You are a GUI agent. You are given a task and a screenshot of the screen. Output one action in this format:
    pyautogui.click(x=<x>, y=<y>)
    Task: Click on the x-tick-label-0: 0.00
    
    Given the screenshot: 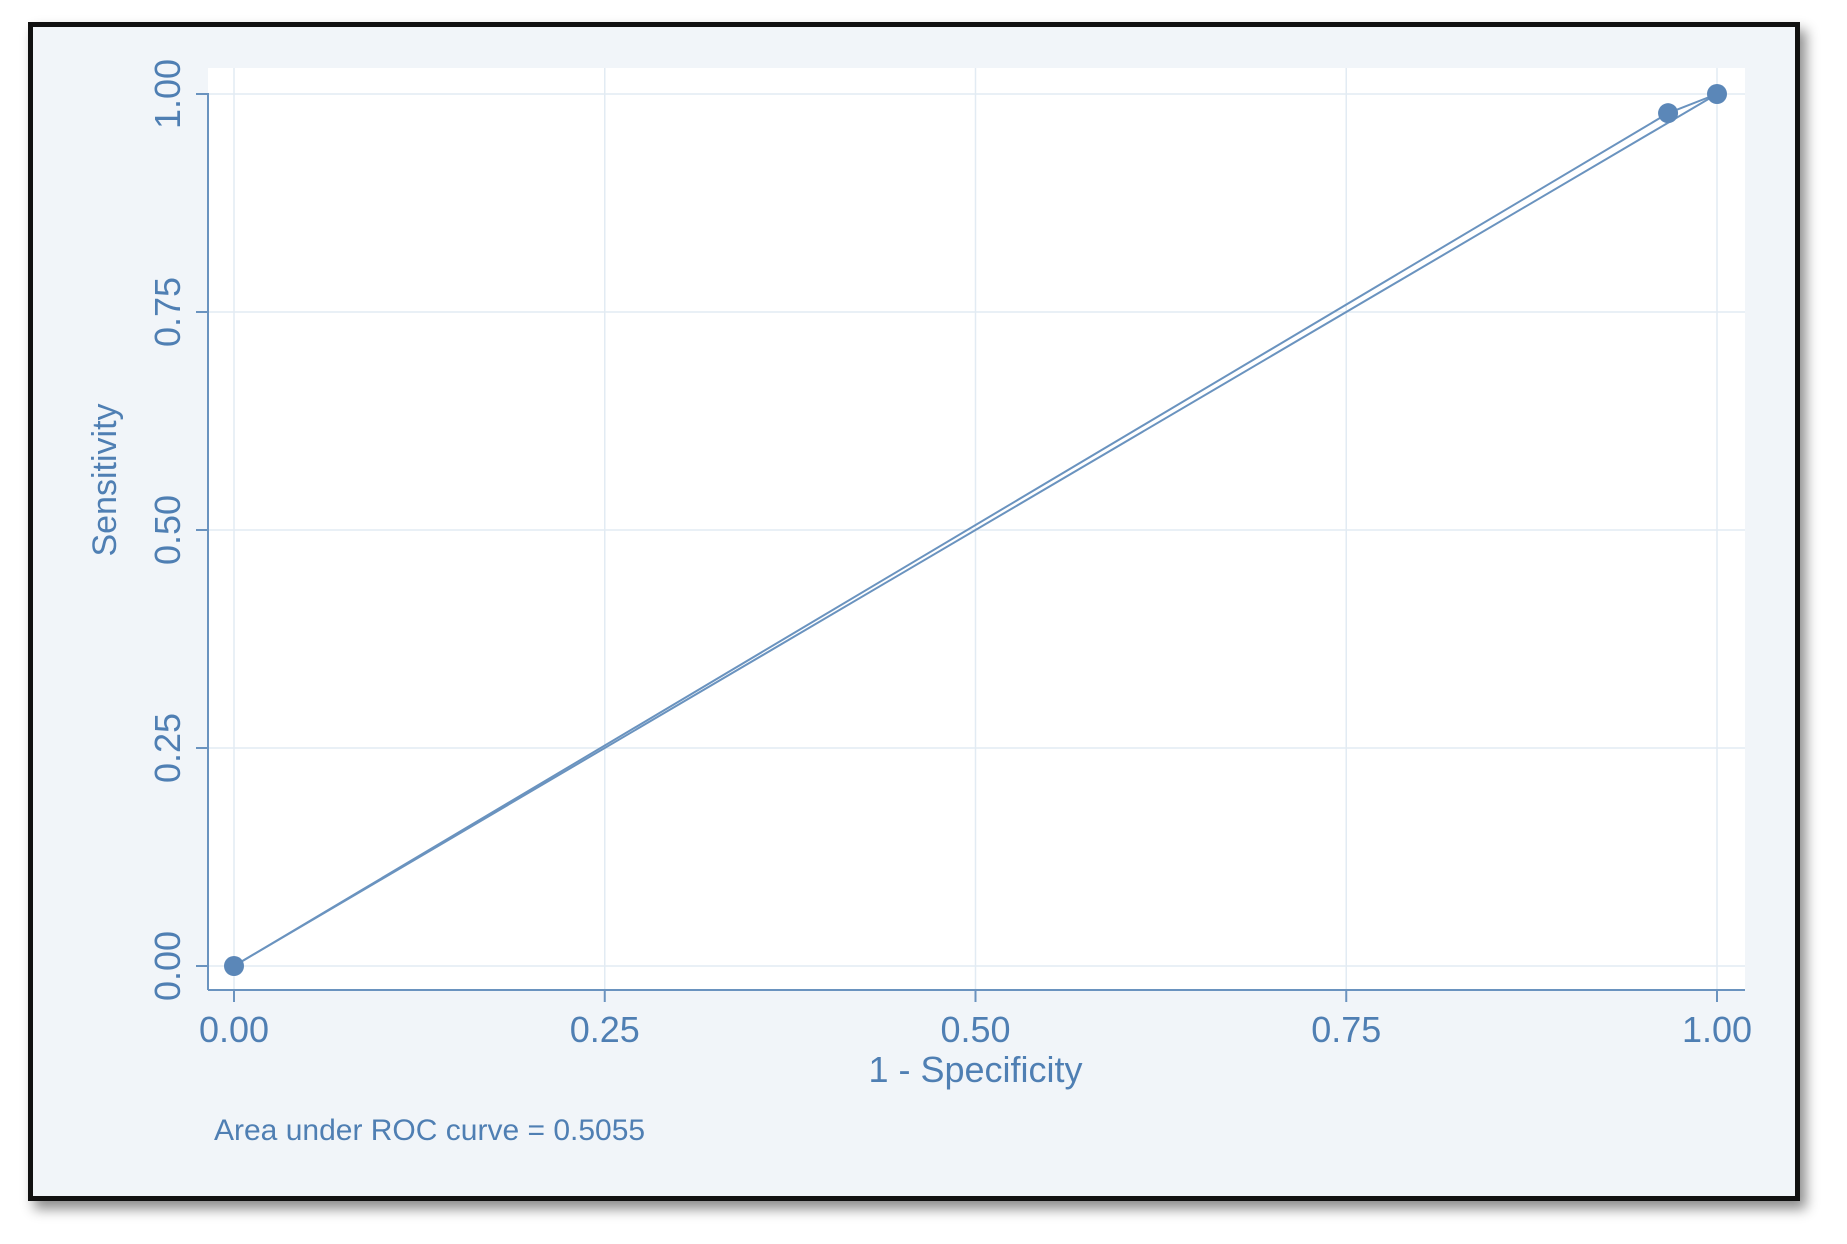 What is the action you would take?
    pyautogui.click(x=234, y=1029)
    